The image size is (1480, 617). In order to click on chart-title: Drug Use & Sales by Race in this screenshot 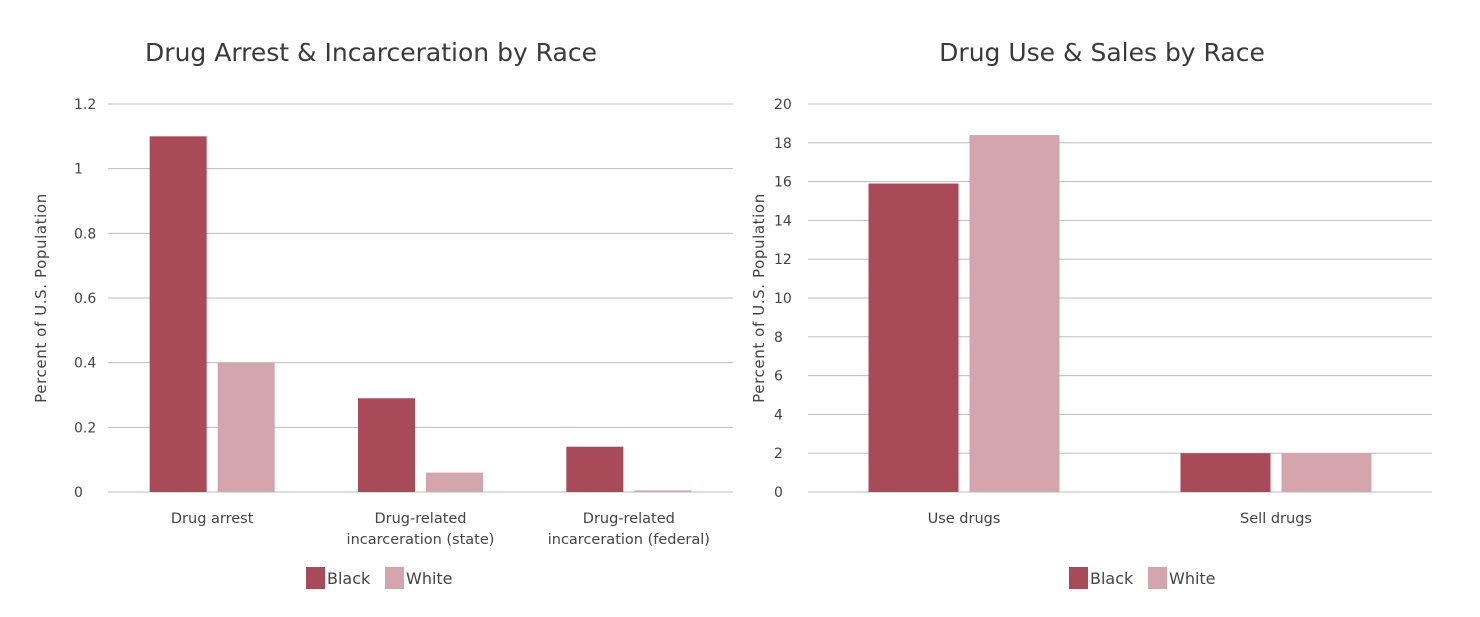, I will do `click(1102, 52)`.